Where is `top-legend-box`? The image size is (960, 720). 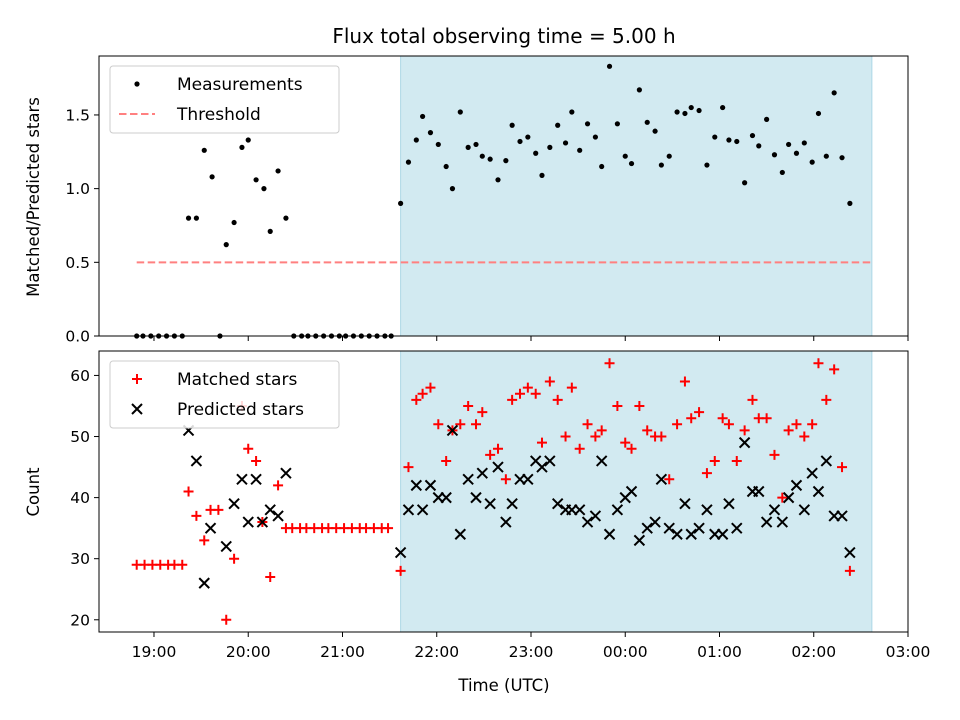 top-legend-box is located at coordinates (224, 99).